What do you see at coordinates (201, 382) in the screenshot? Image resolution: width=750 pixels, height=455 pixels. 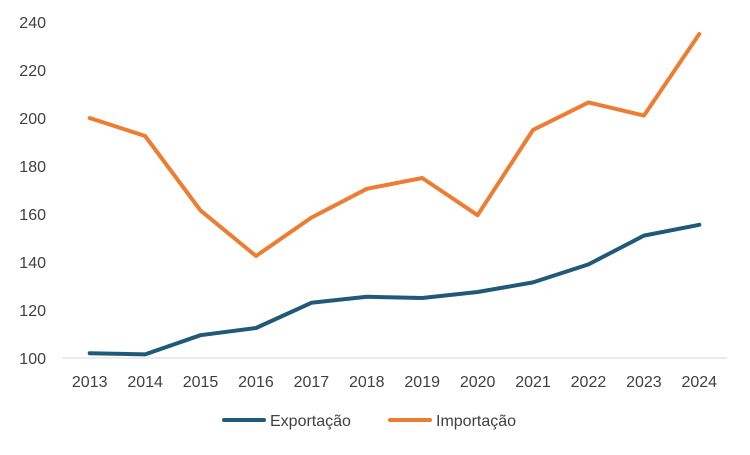 I see `x-tick-label: 2015` at bounding box center [201, 382].